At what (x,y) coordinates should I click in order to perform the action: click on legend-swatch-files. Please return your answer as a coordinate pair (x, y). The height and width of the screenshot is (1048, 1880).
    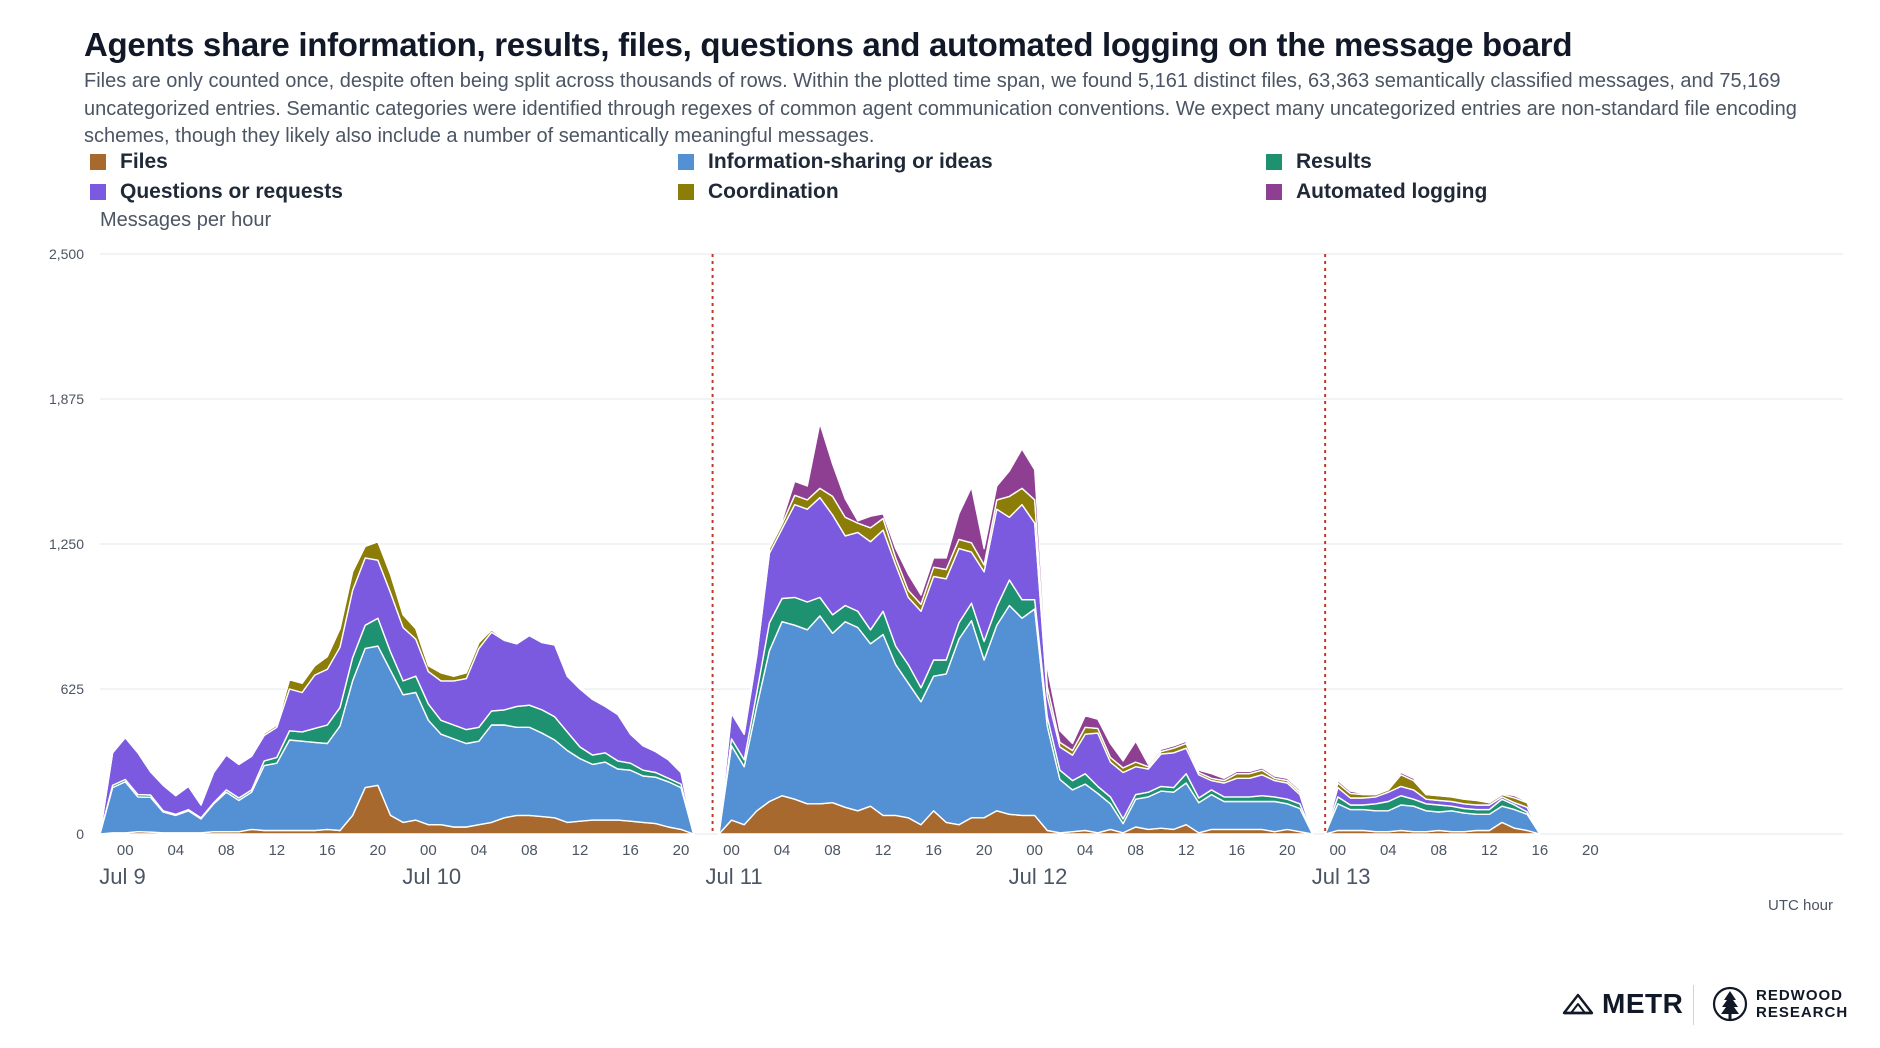
    Looking at the image, I should click on (98, 162).